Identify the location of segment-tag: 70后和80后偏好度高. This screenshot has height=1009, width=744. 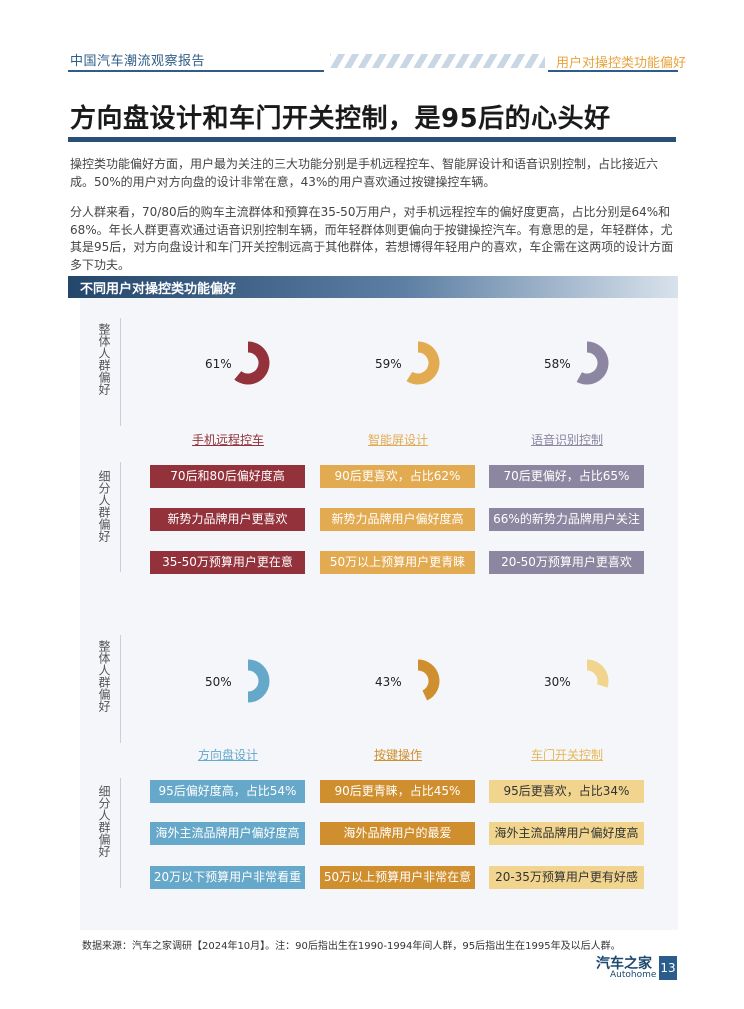
(227, 476).